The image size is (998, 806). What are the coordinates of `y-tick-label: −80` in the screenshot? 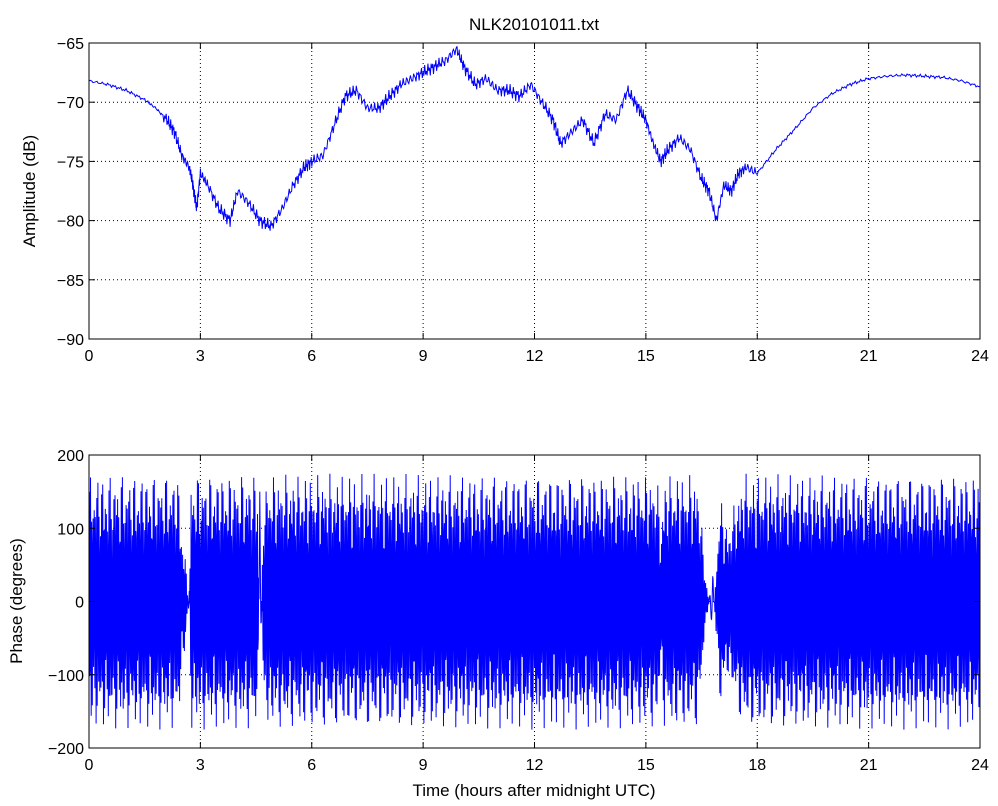 It's located at (70, 222).